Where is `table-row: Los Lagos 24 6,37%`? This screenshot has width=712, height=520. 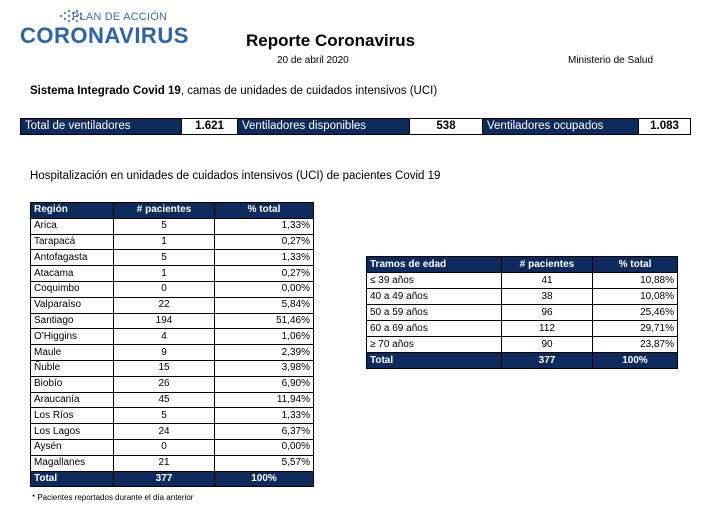 table-row: Los Lagos 24 6,37% is located at coordinates (172, 431).